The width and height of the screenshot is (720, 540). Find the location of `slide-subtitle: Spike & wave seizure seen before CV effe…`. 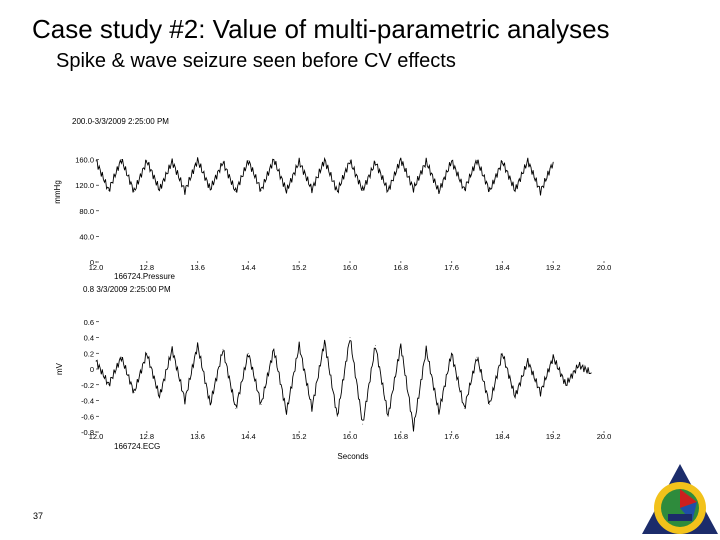

slide-subtitle: Spike & wave seizure seen before CV effe… is located at coordinates (256, 61).